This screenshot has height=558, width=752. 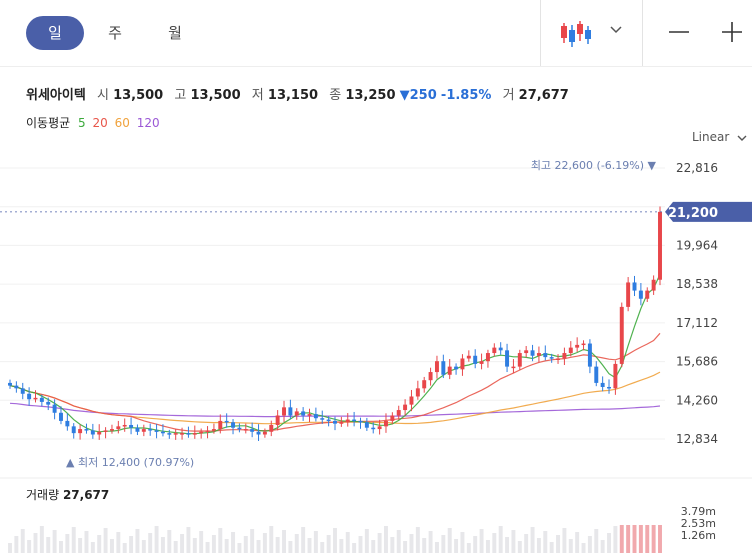 What do you see at coordinates (698, 523) in the screenshot?
I see `volume-axis-label: 2.53m` at bounding box center [698, 523].